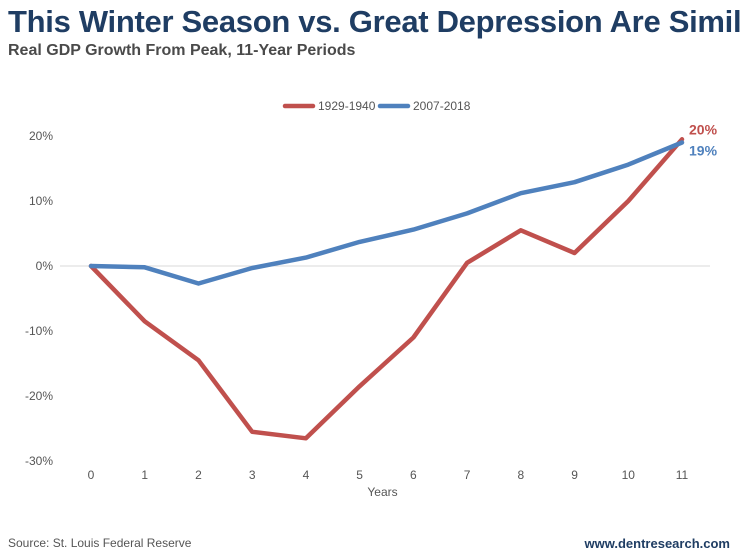  What do you see at coordinates (198, 475) in the screenshot?
I see `x-tick-label: 2` at bounding box center [198, 475].